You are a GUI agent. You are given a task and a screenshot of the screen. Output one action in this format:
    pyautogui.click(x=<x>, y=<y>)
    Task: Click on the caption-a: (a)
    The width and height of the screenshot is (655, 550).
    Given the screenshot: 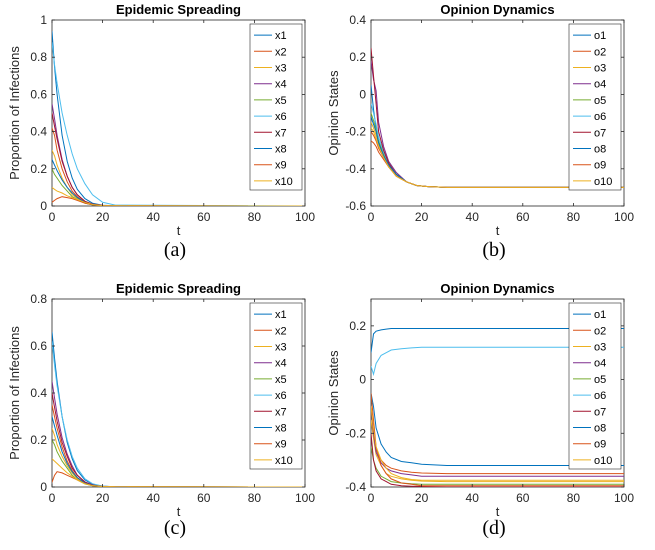 What is the action you would take?
    pyautogui.click(x=175, y=250)
    